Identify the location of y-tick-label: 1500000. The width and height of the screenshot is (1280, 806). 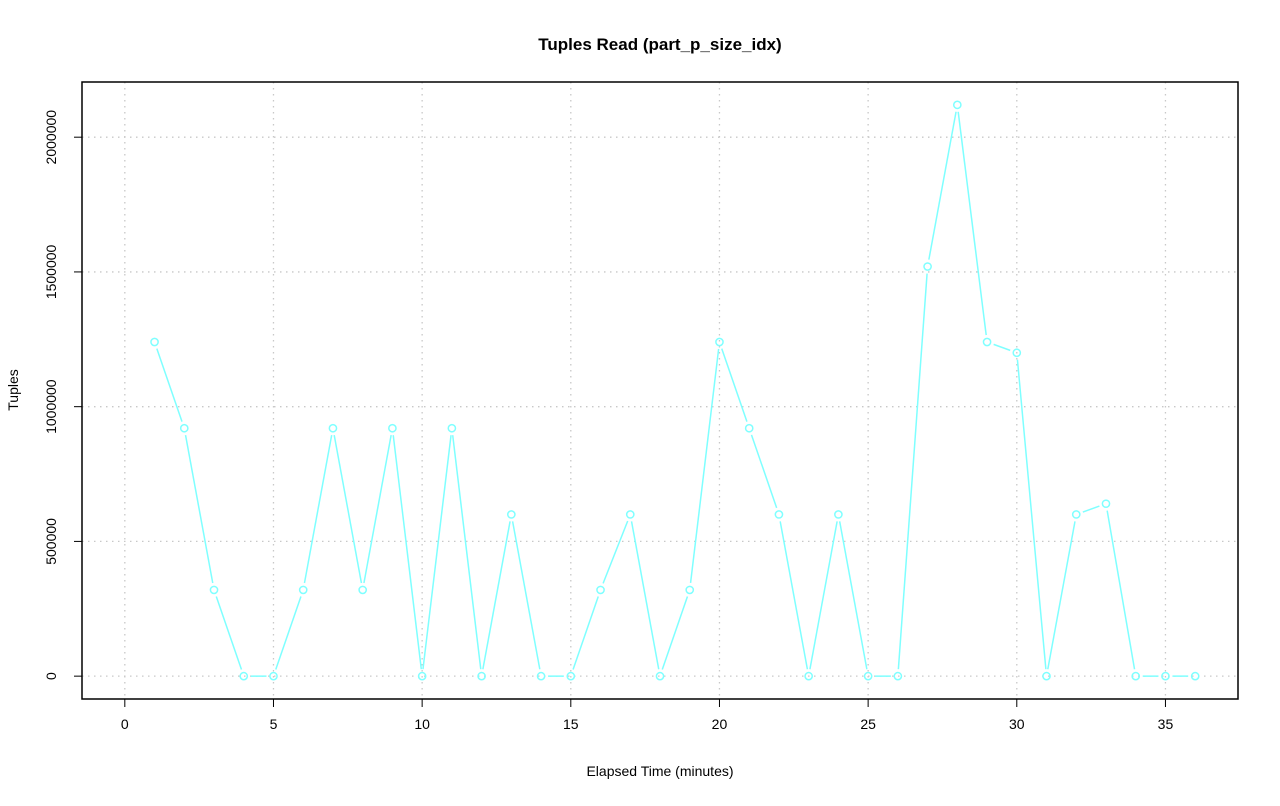
(51, 271).